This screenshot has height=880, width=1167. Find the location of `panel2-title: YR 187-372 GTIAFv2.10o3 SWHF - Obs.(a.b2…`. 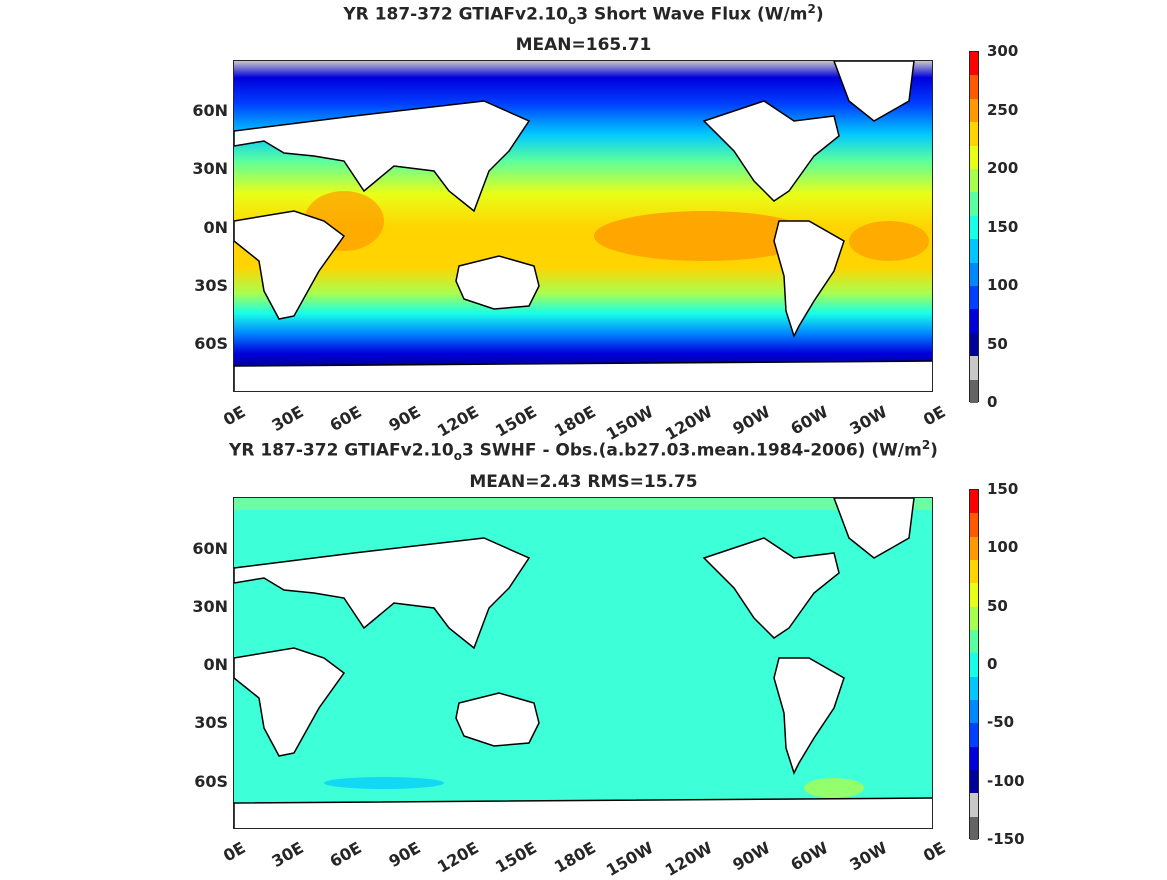

panel2-title: YR 187-372 GTIAFv2.10o3 SWHF - Obs.(a.b2… is located at coordinates (583, 451).